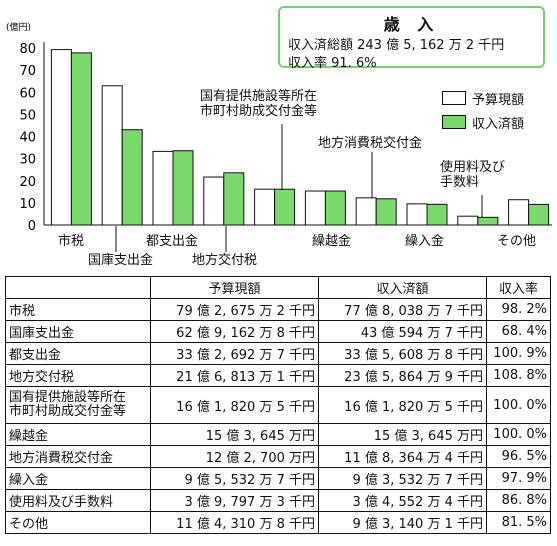 The height and width of the screenshot is (546, 557). I want to click on row-category: 使用料及び手数料, so click(78, 500).